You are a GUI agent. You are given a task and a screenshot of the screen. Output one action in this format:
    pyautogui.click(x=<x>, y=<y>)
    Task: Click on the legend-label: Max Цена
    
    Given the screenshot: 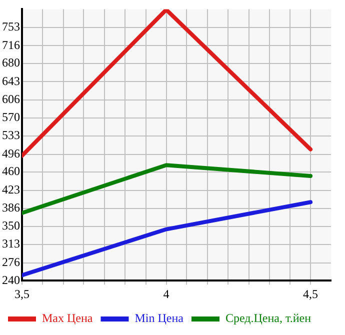 What is the action you would take?
    pyautogui.click(x=68, y=318)
    